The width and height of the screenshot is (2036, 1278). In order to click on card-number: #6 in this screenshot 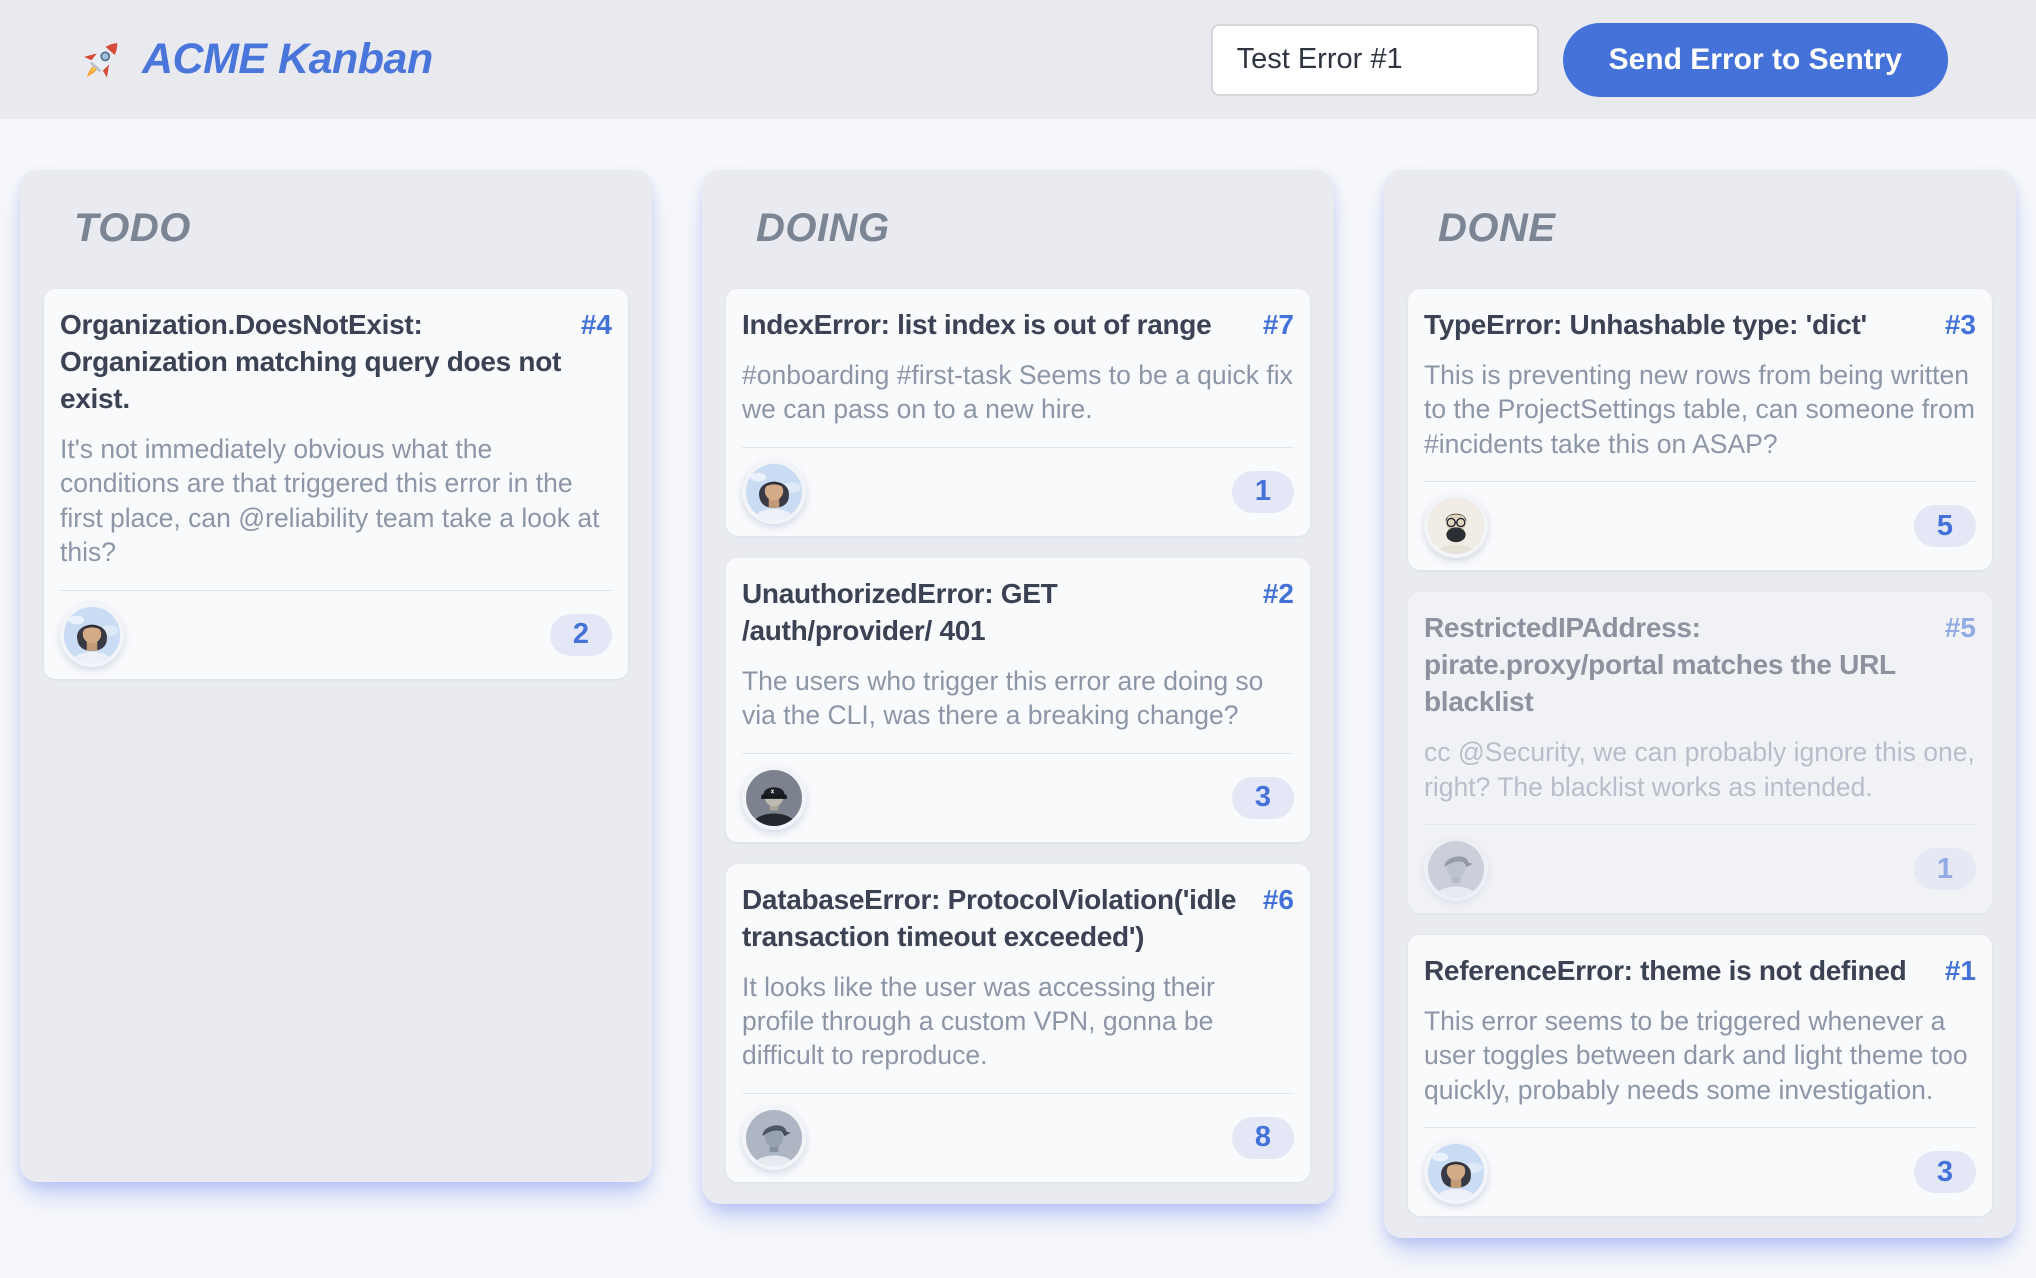, I will do `click(1278, 899)`.